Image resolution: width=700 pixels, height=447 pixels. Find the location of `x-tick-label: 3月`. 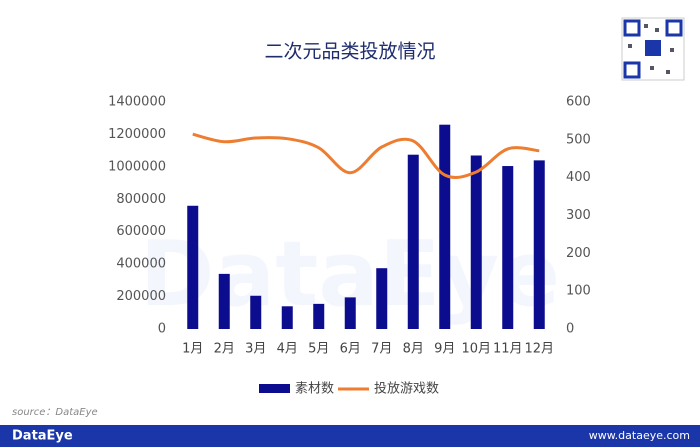

x-tick-label: 3月 is located at coordinates (255, 349).